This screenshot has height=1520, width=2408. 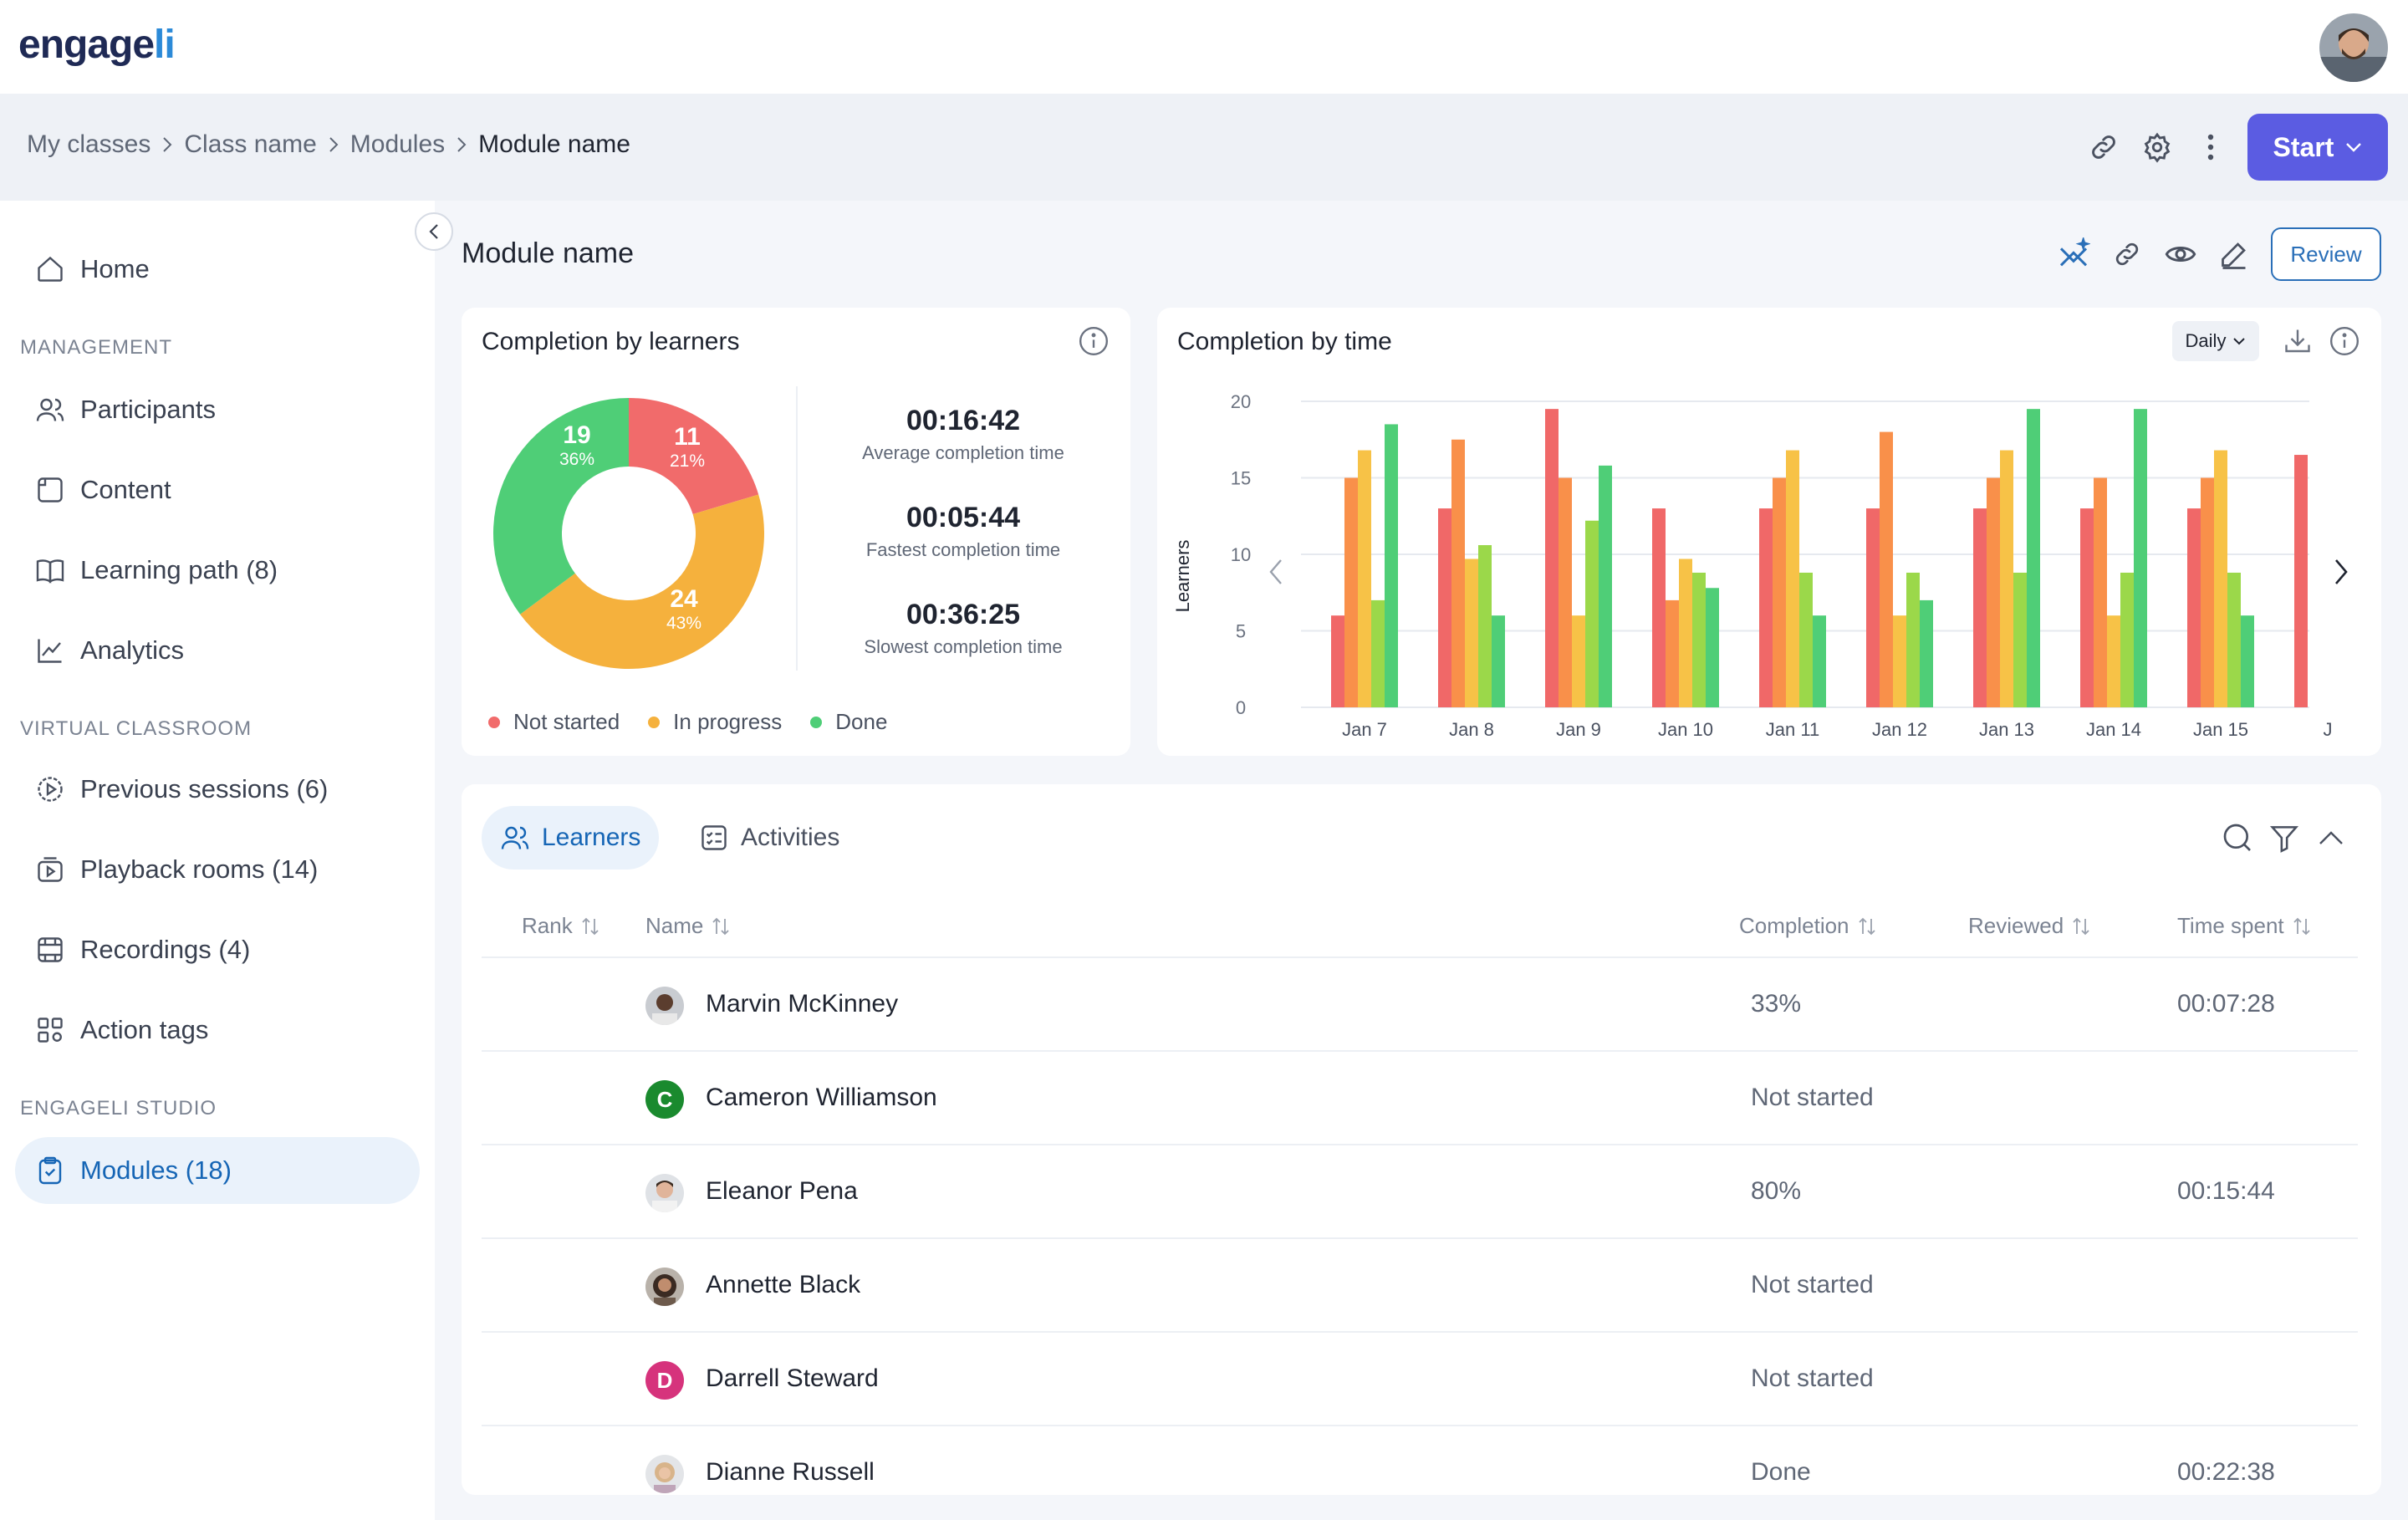 I want to click on breadcrumb-modules: Modules, so click(x=398, y=144).